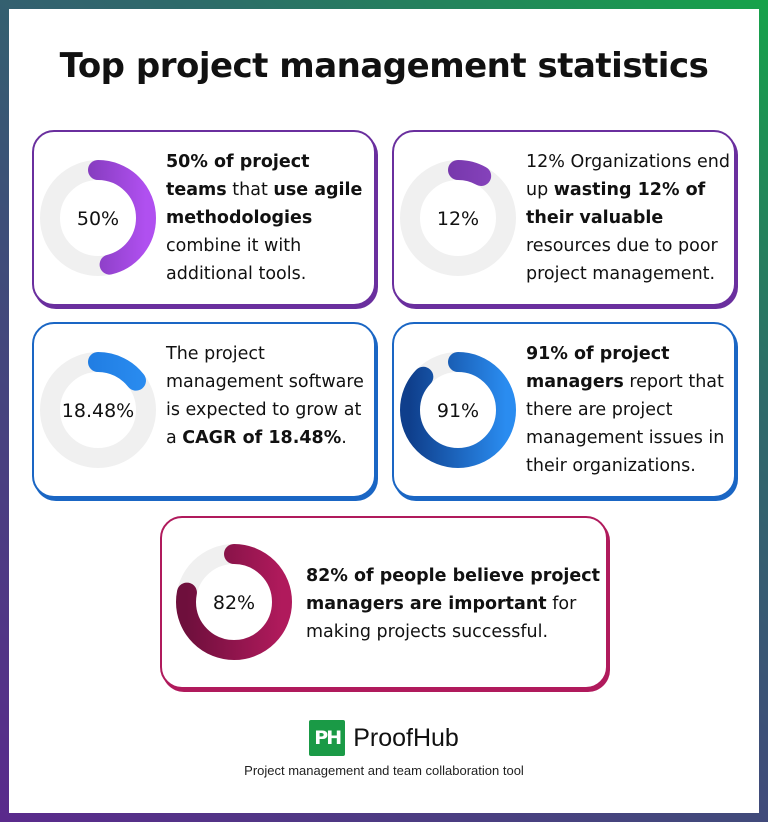 This screenshot has width=768, height=822. I want to click on donut-chart: 82%, so click(234, 602).